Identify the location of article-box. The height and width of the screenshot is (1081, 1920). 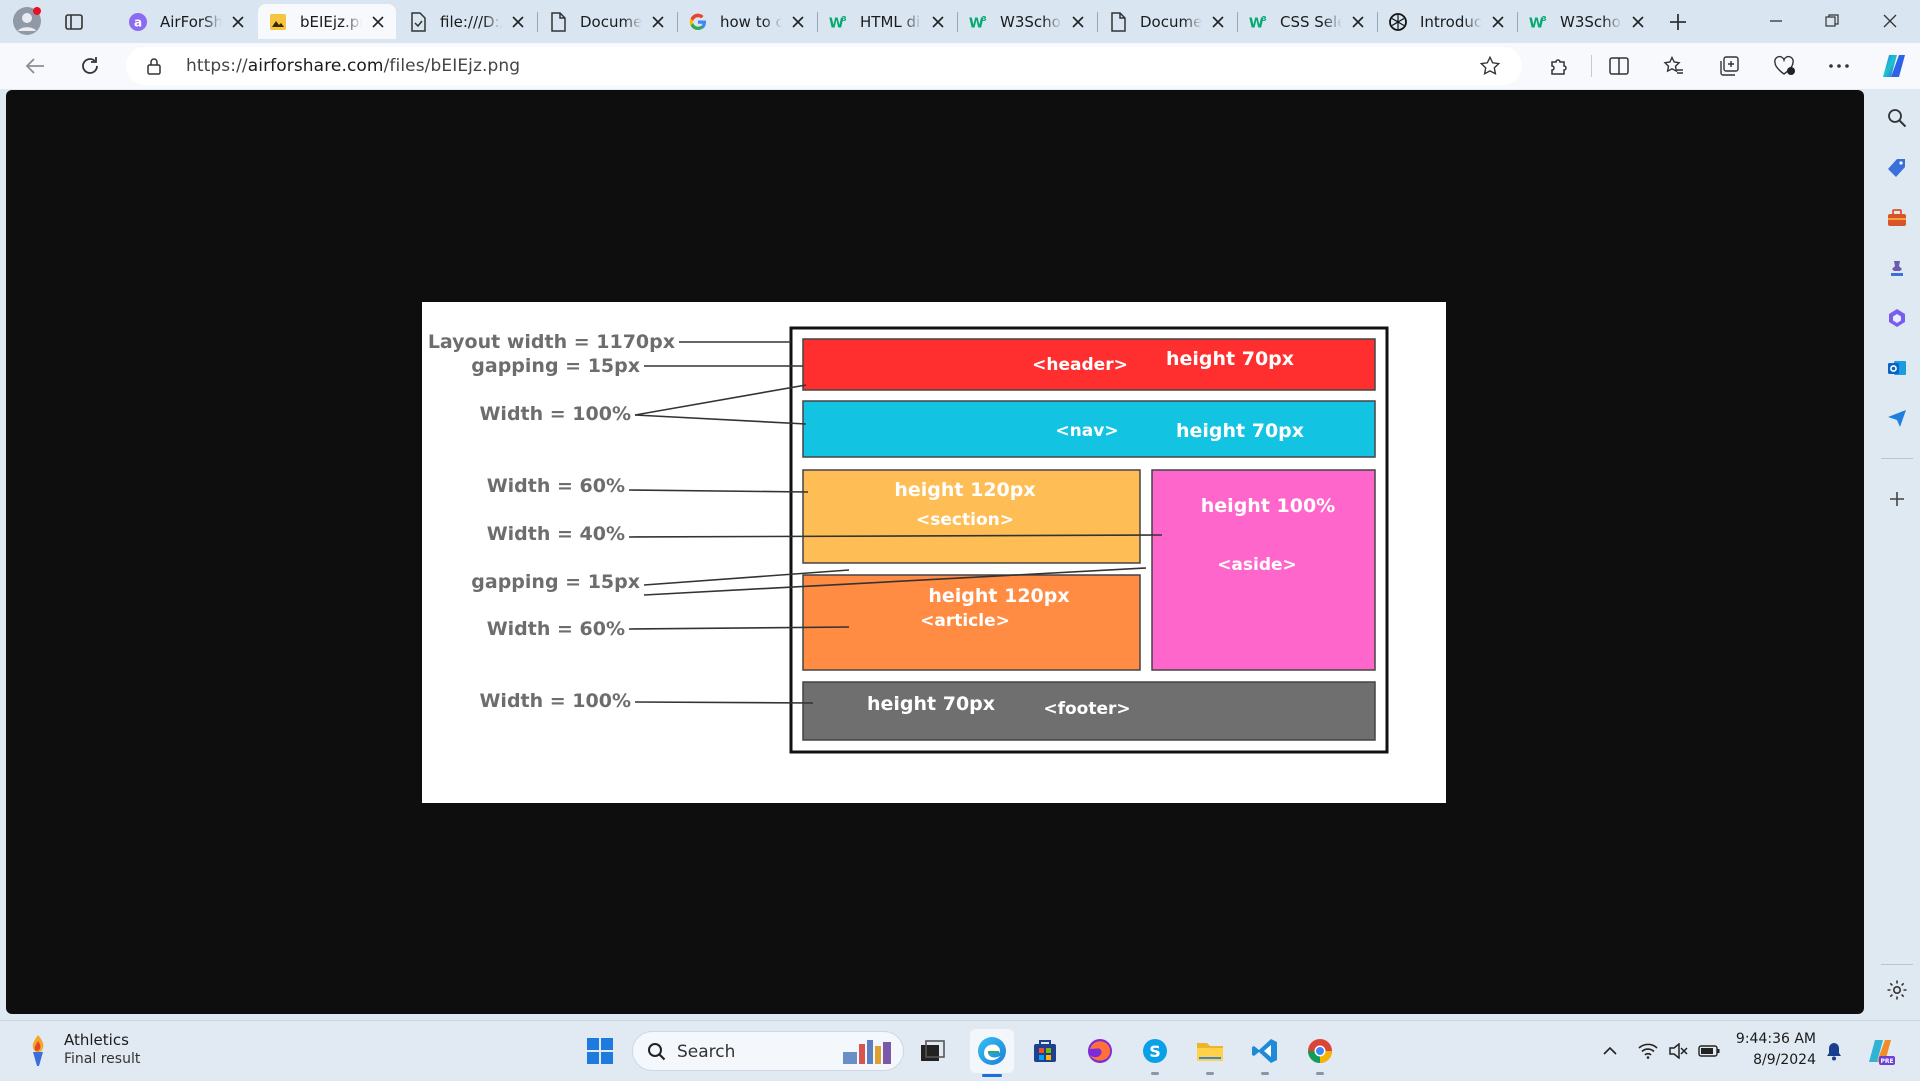
(971, 622).